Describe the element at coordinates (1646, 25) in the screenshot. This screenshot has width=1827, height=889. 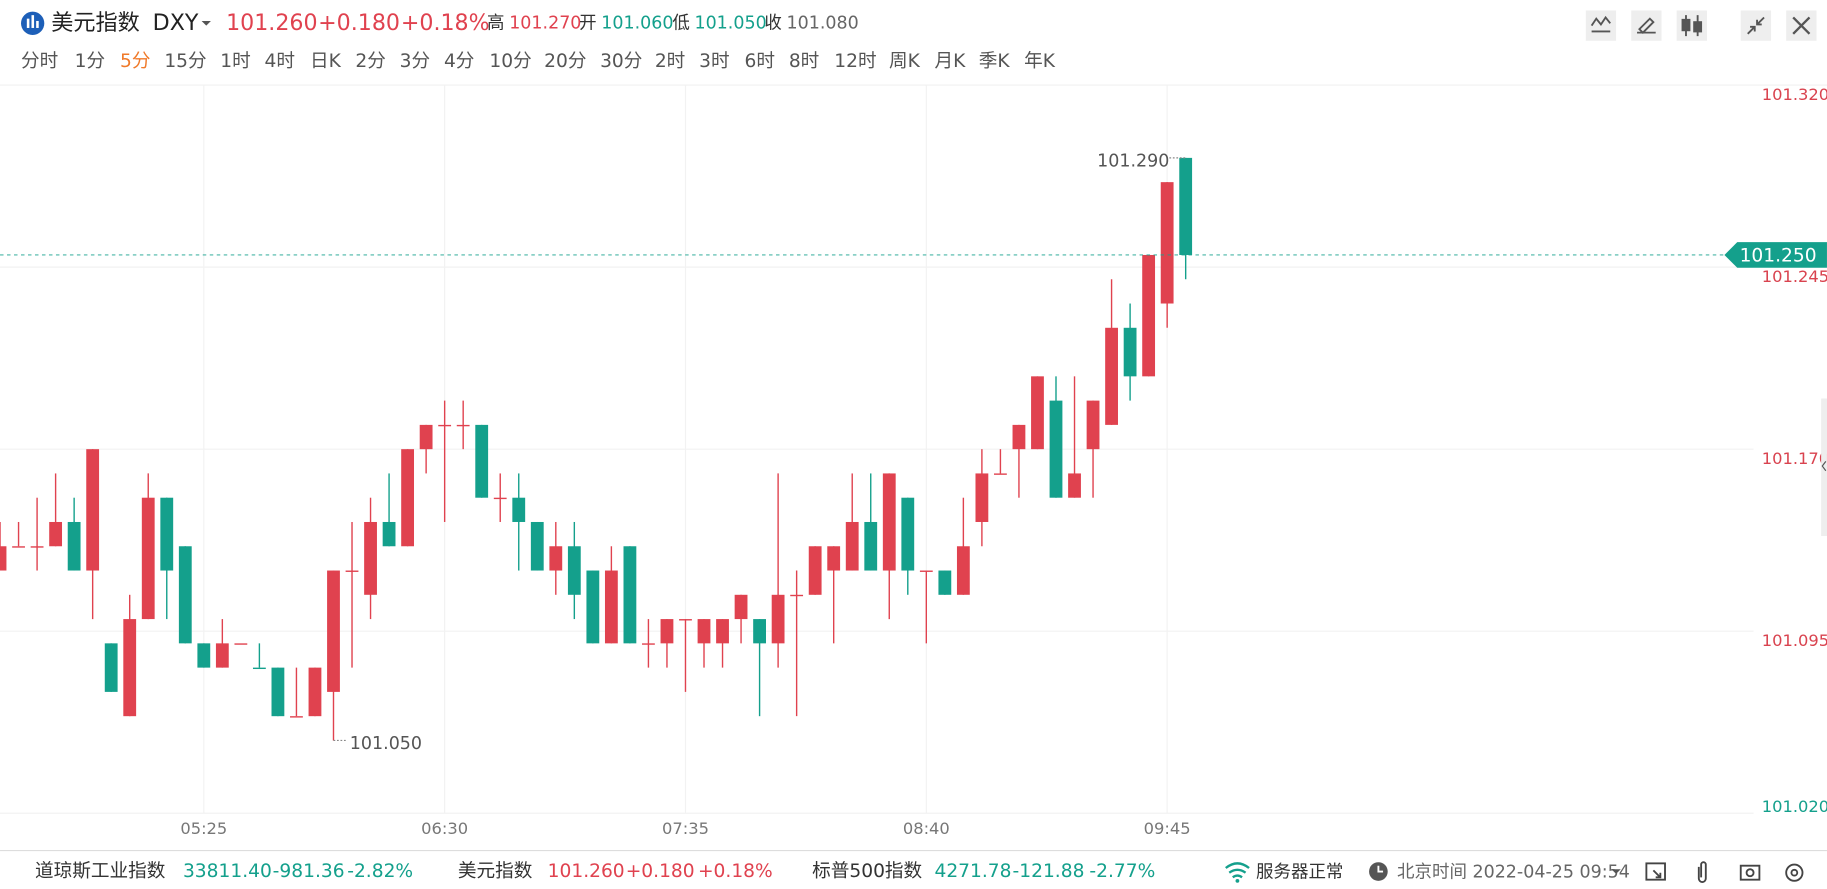
I see `tool-draw` at that location.